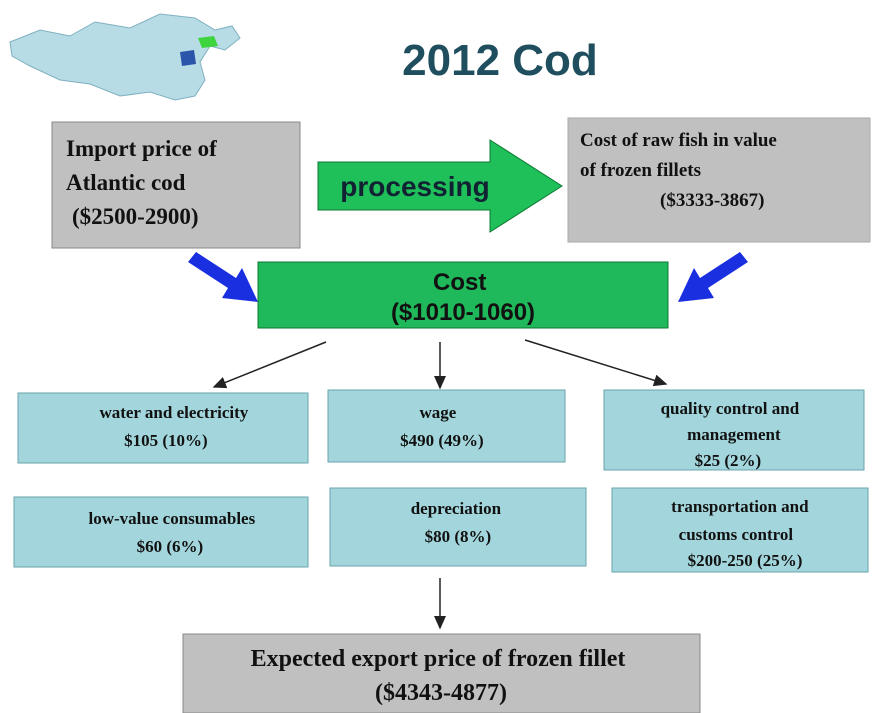 The width and height of the screenshot is (878, 713). I want to click on process-arrow, so click(440, 186).